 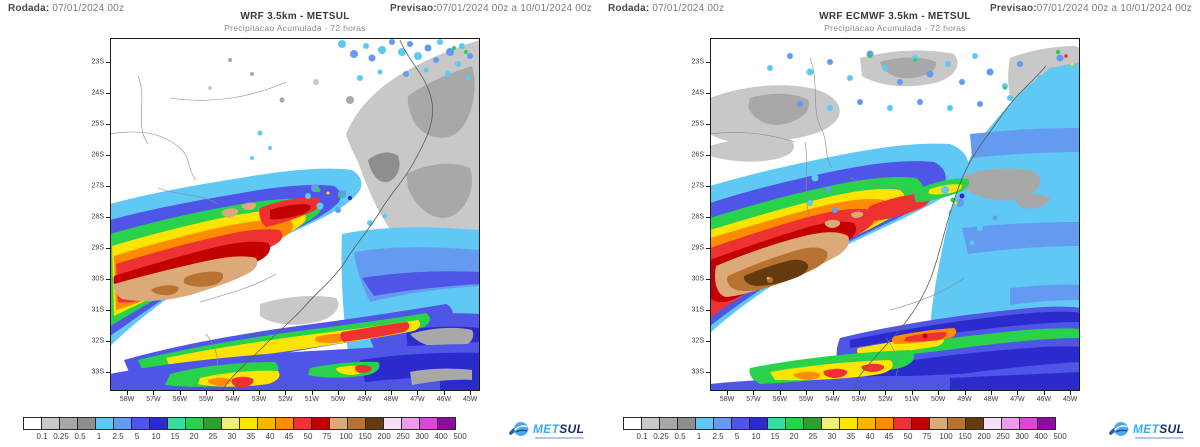 What do you see at coordinates (338, 399) in the screenshot?
I see `lon-tick-label: 50W` at bounding box center [338, 399].